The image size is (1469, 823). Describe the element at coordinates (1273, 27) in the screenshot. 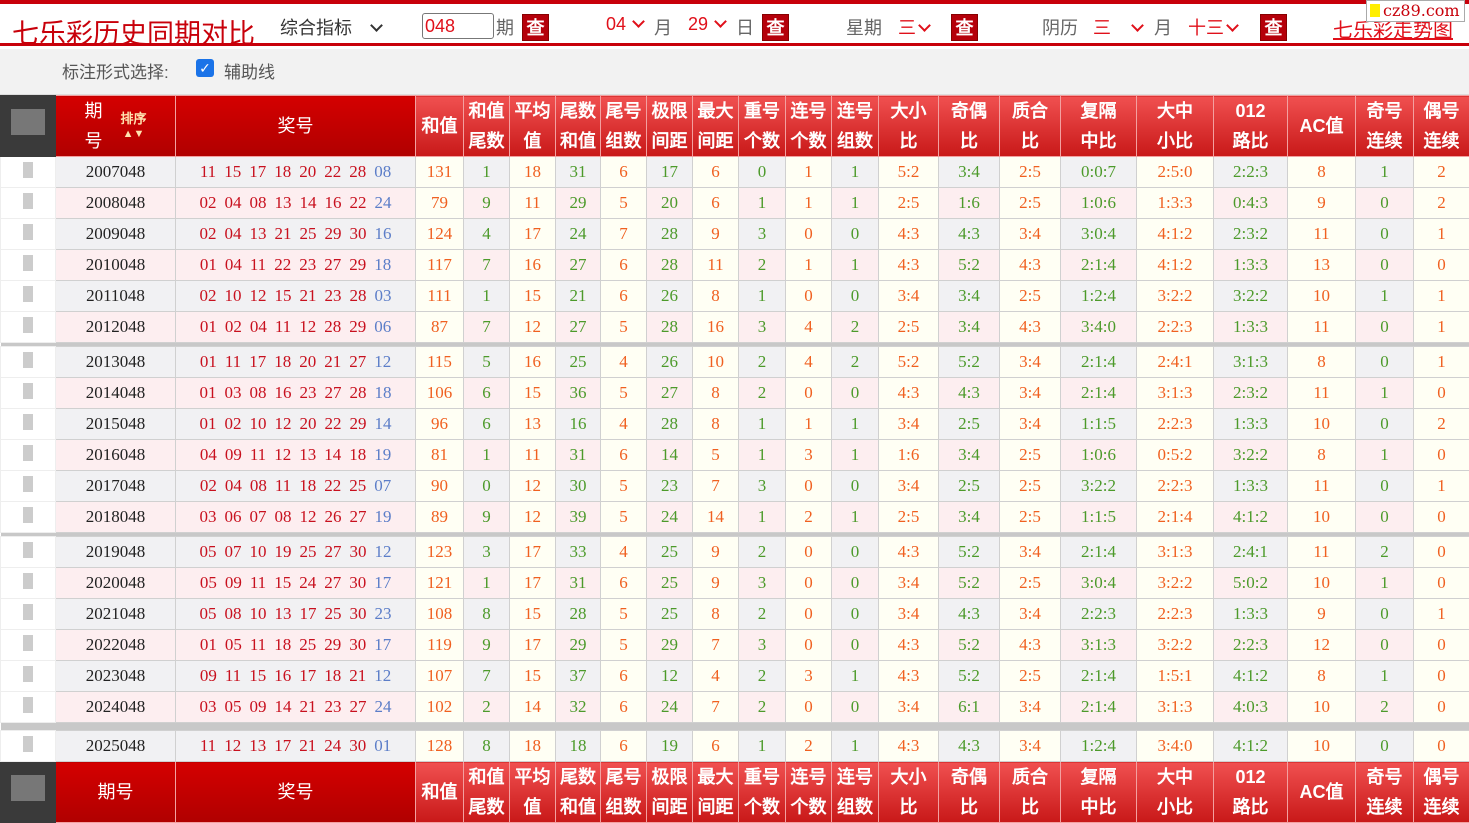

I see `search-lunar-button: 查` at that location.